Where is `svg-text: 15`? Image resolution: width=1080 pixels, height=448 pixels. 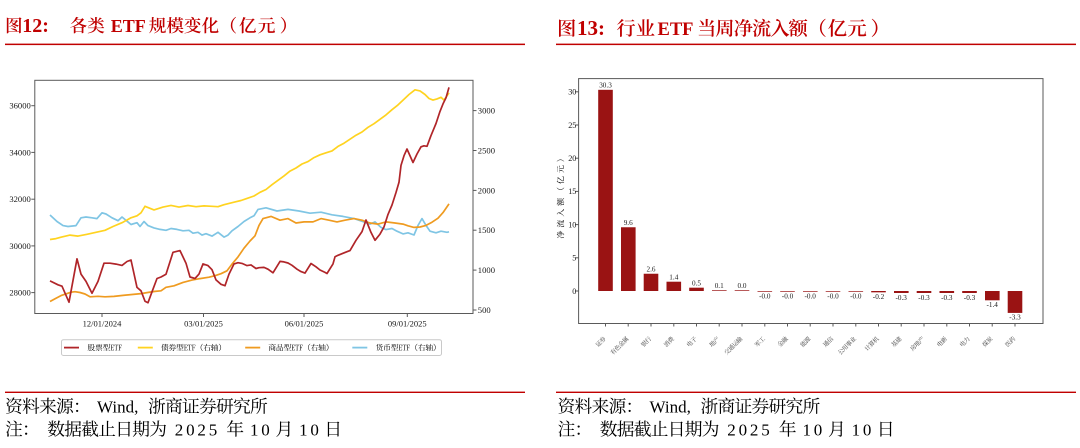 svg-text: 15 is located at coordinates (572, 191).